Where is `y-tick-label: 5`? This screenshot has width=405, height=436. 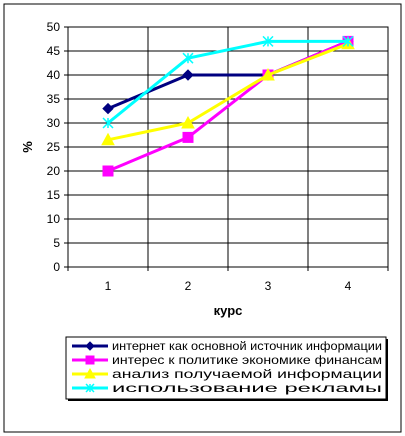 y-tick-label: 5 is located at coordinates (56, 243).